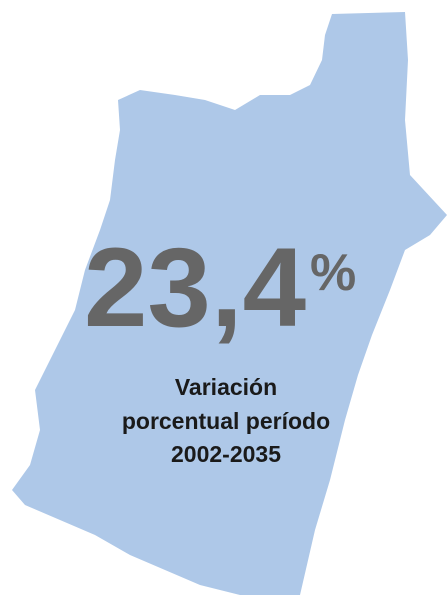 This screenshot has height=595, width=447. Describe the element at coordinates (333, 273) in the screenshot. I see `headline-unit: %` at that location.